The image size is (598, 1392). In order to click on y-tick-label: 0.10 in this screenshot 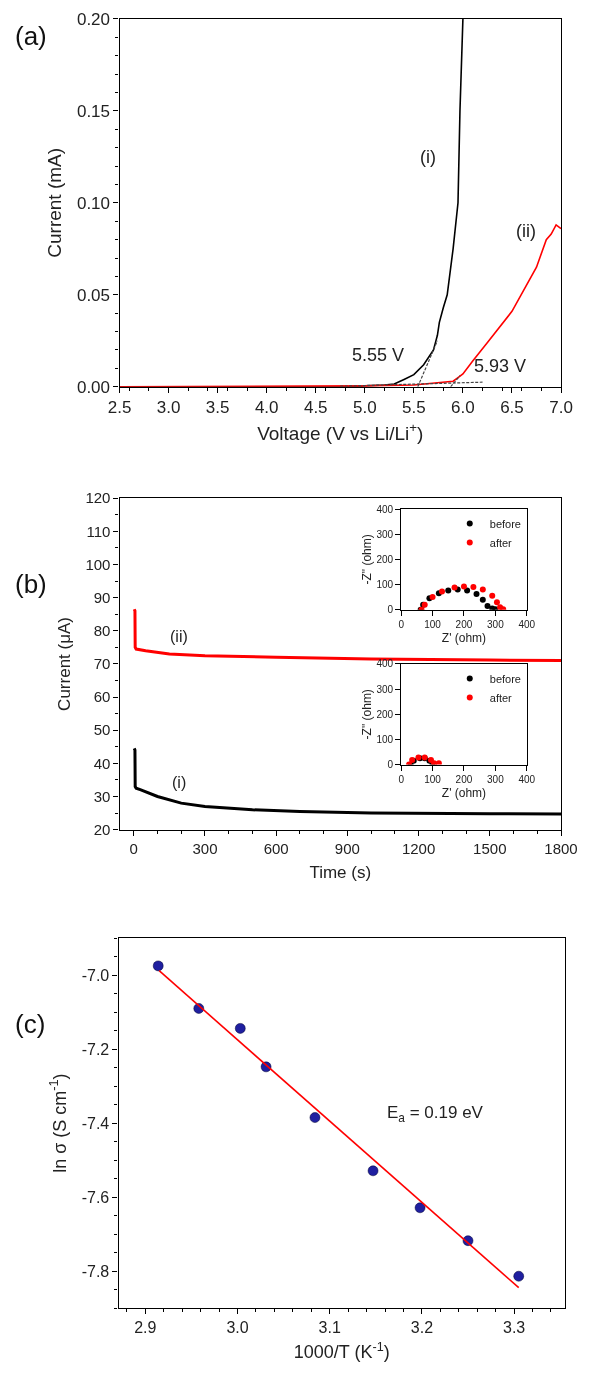, I will do `click(93, 203)`.